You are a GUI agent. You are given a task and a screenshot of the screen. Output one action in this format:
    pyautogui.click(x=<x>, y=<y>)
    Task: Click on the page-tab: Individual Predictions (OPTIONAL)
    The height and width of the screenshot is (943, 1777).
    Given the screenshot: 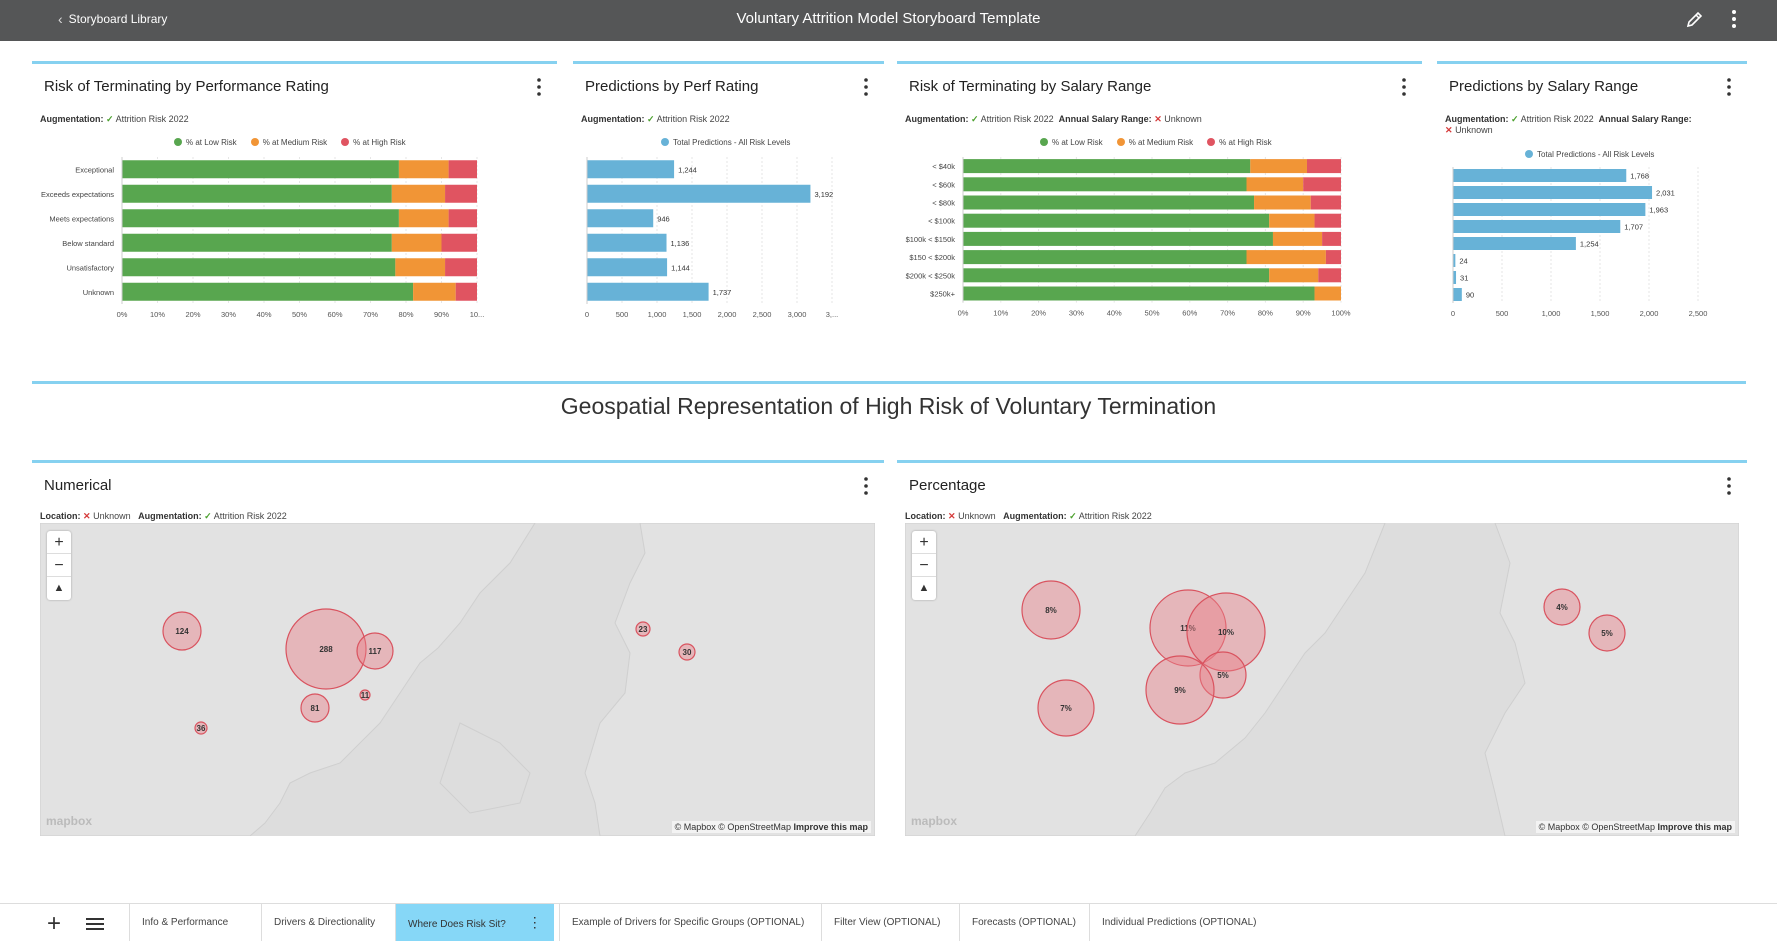 What is the action you would take?
    pyautogui.click(x=1179, y=922)
    